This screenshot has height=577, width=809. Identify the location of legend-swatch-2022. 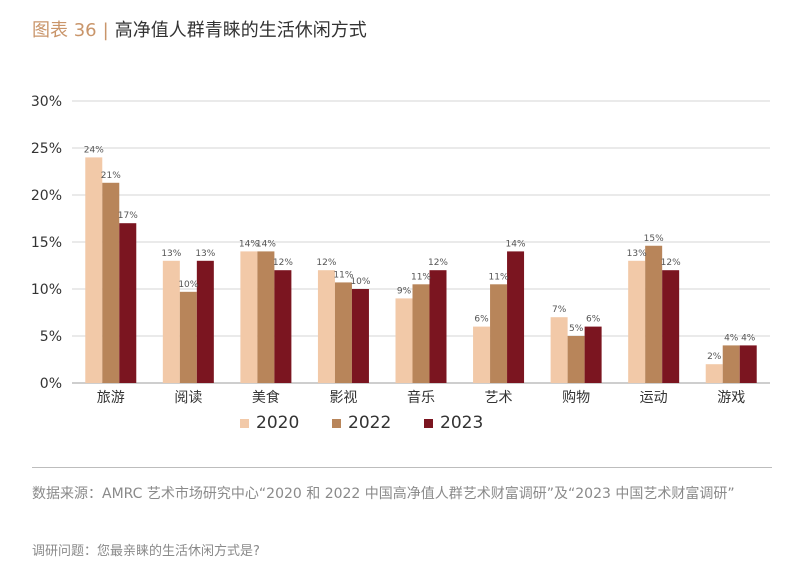
(336, 423).